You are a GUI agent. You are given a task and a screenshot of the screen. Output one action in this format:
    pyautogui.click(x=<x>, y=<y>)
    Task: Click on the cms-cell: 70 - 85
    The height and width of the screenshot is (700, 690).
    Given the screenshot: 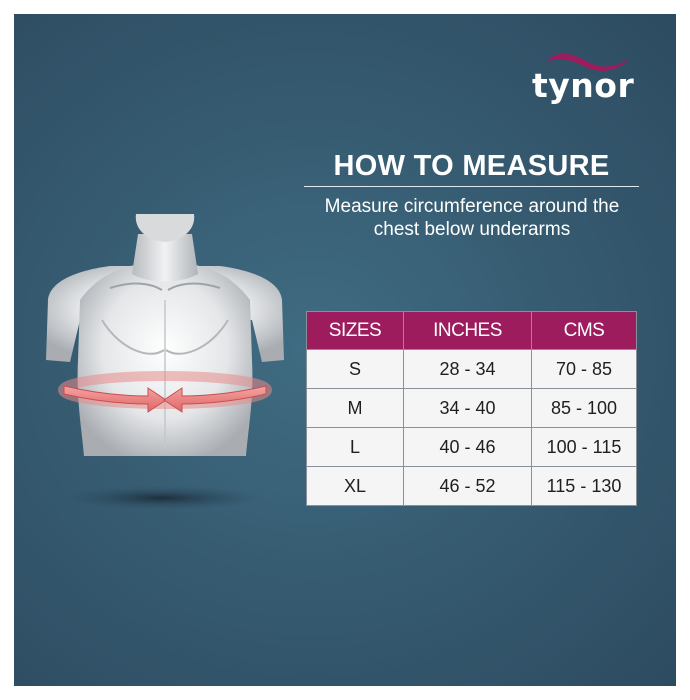 What is the action you would take?
    pyautogui.click(x=584, y=369)
    